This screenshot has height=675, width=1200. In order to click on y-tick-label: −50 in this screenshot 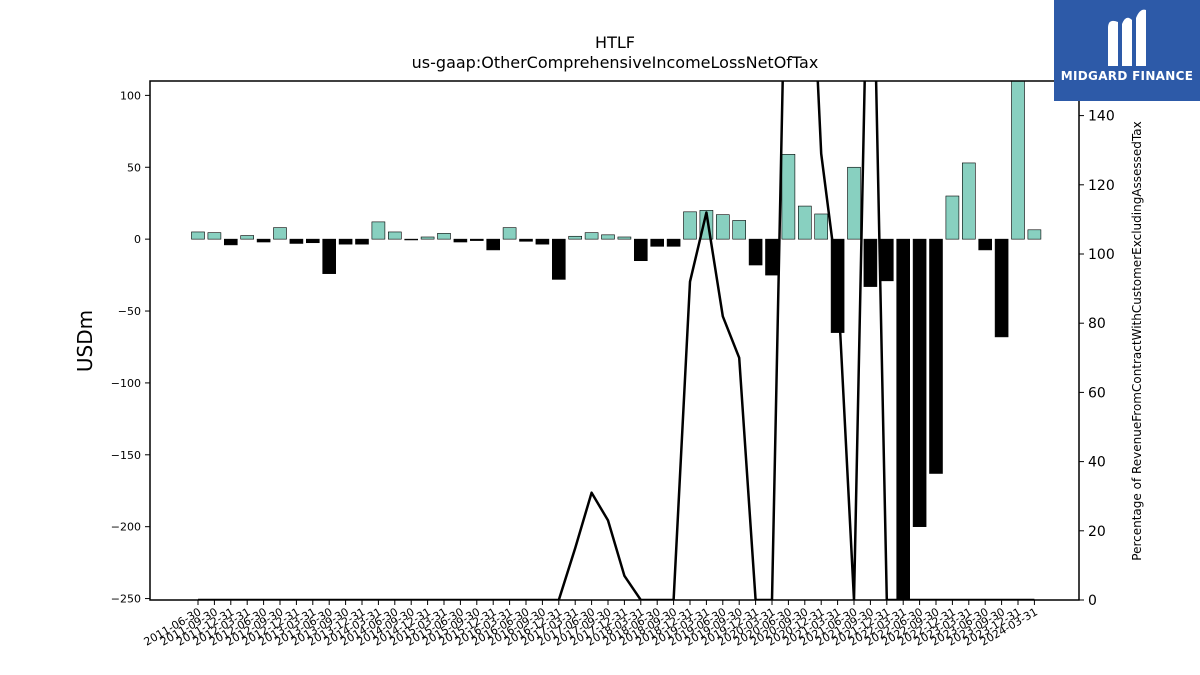, I will do `click(129, 311)`.